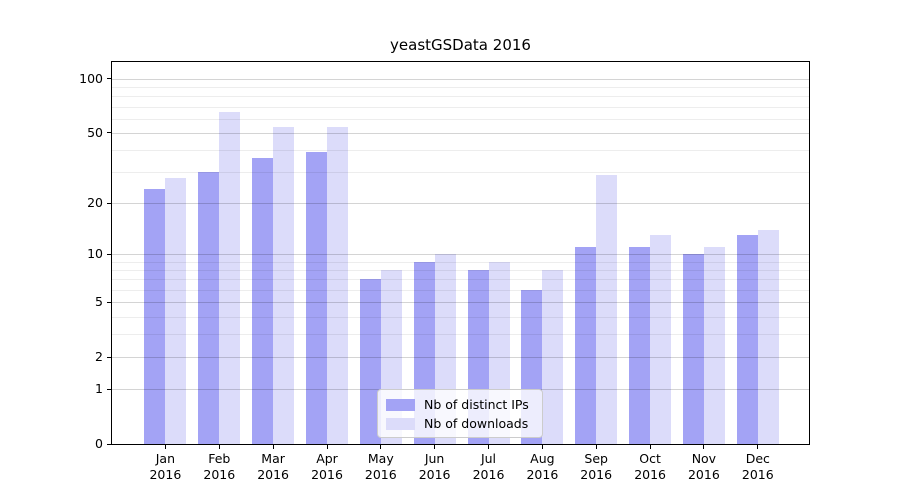 The height and width of the screenshot is (500, 900). Describe the element at coordinates (542, 458) in the screenshot. I see `x-tick-month: Aug` at that location.